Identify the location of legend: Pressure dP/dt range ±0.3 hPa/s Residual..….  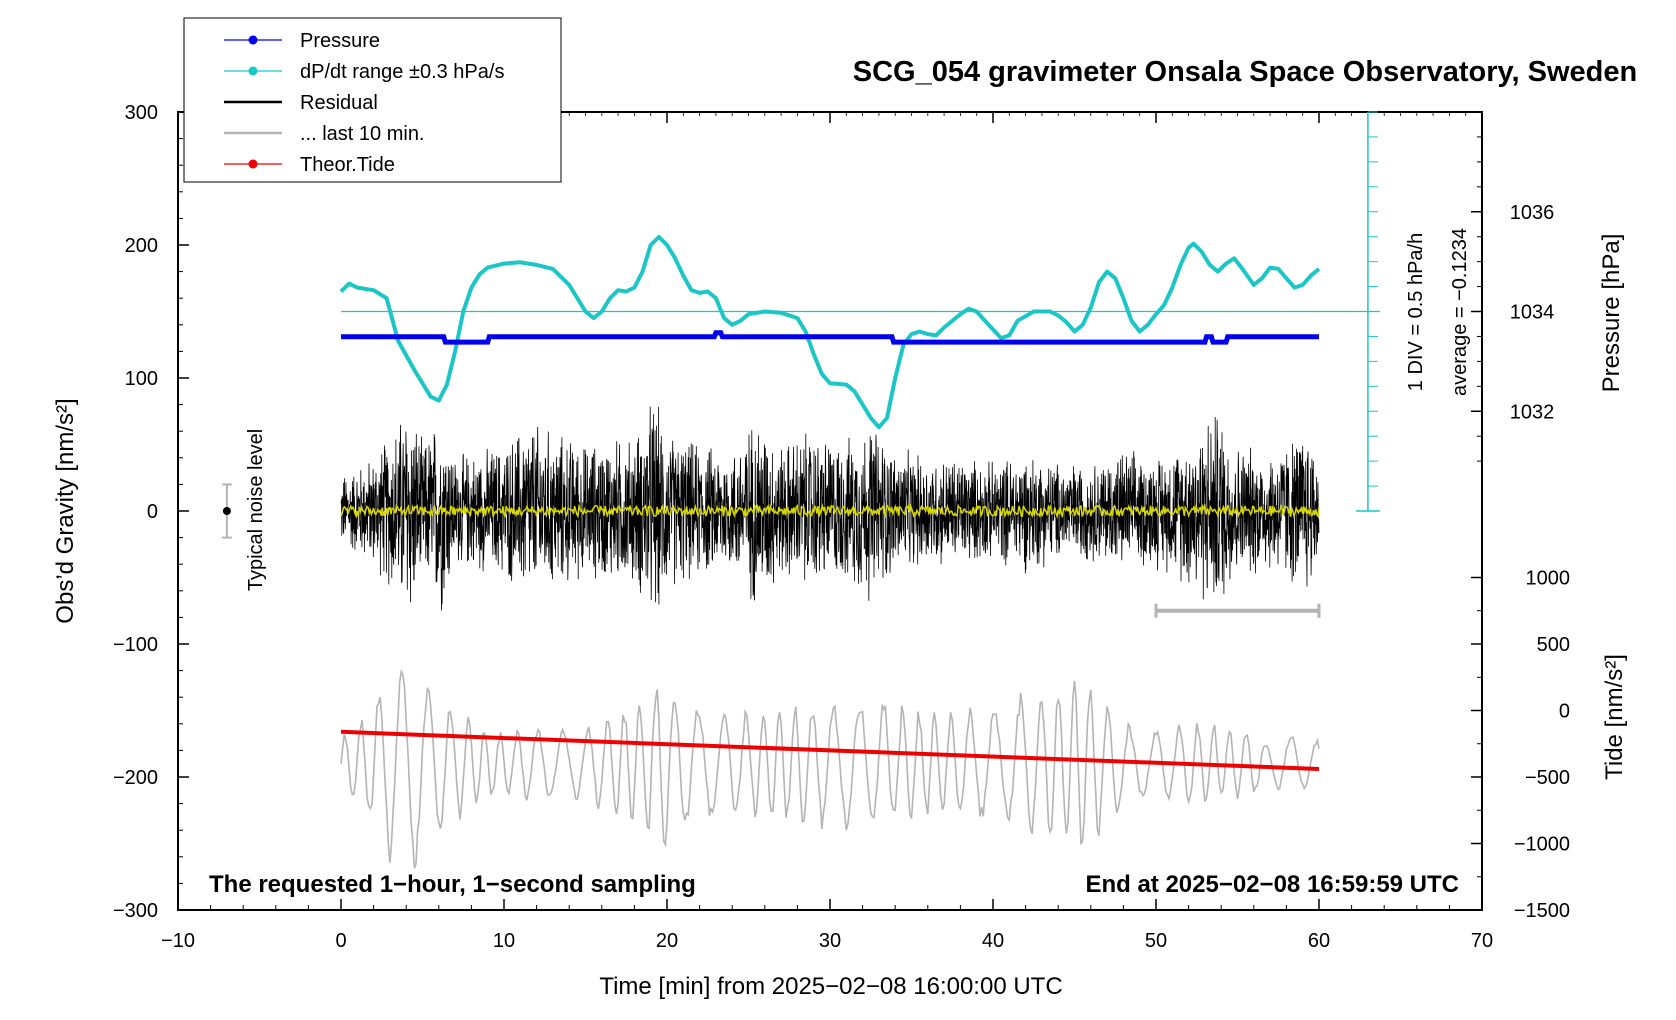
(372, 100).